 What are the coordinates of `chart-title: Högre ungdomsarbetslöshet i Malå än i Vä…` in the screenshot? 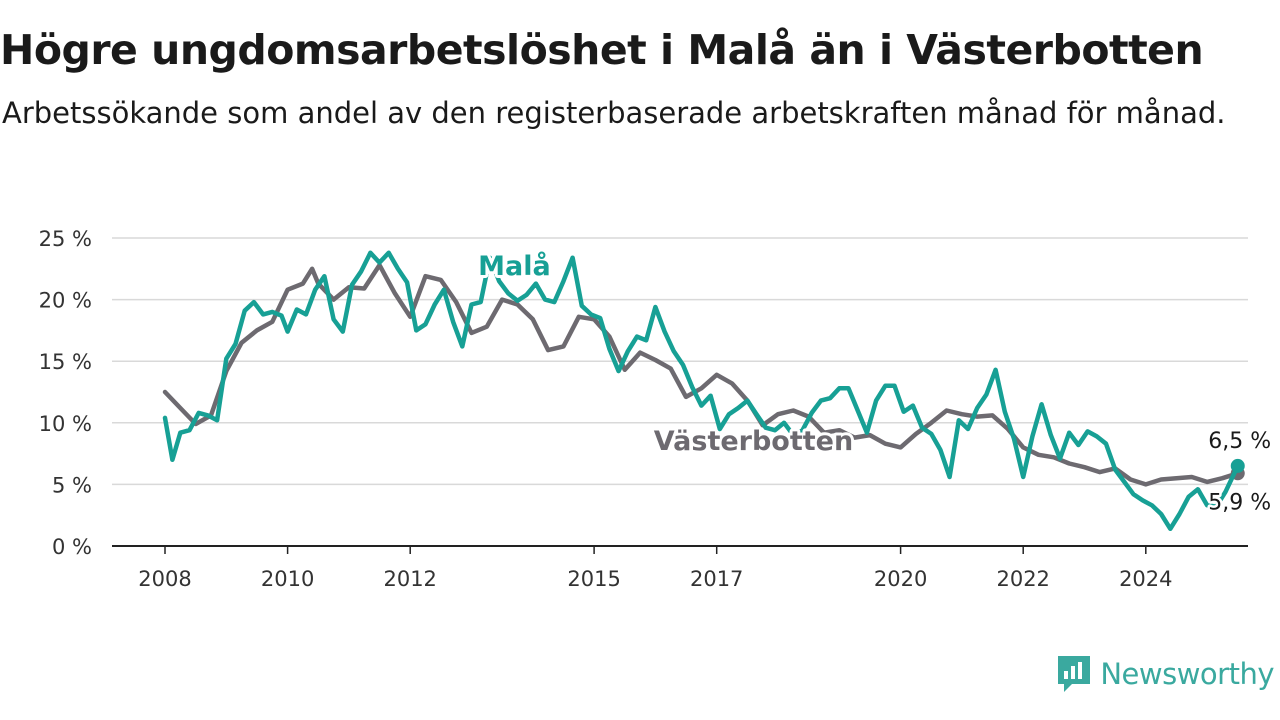 It's located at (602, 50).